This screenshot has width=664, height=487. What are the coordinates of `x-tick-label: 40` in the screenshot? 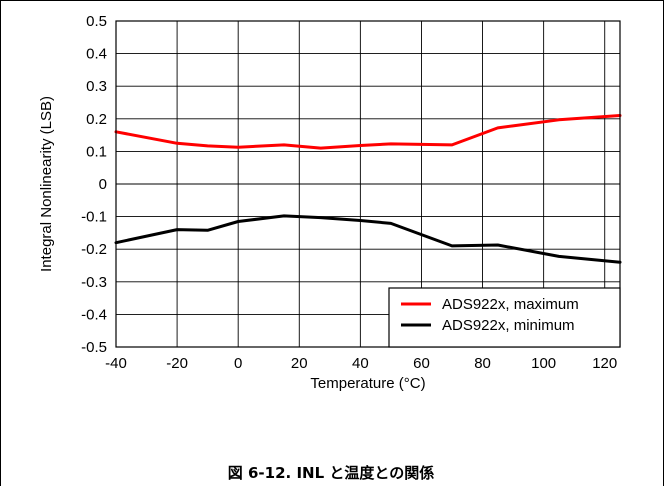 It's located at (360, 363).